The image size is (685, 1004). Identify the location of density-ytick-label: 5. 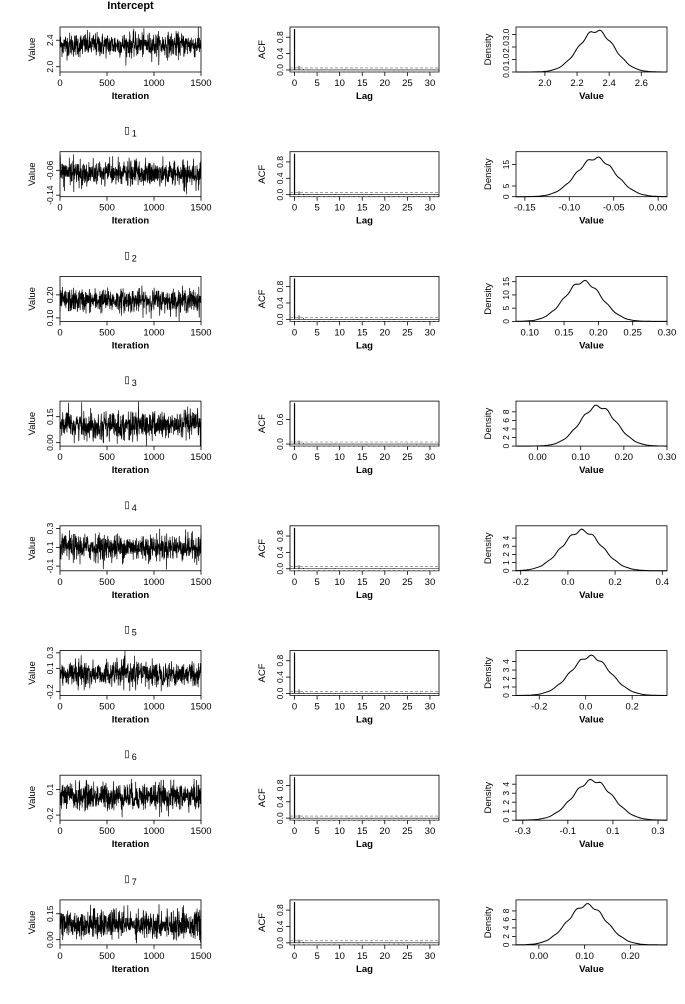
(506, 185).